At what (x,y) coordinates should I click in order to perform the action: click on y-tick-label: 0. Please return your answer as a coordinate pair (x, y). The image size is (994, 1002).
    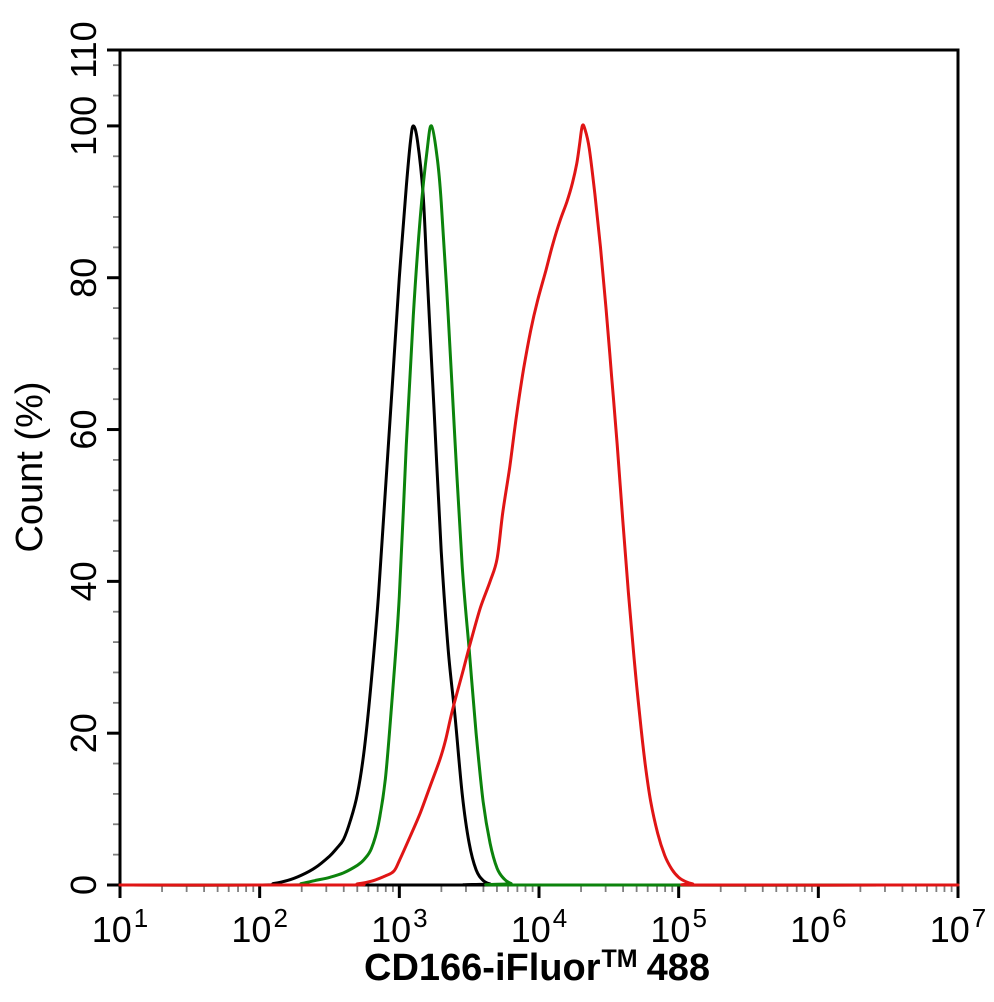
    Looking at the image, I should click on (83, 885).